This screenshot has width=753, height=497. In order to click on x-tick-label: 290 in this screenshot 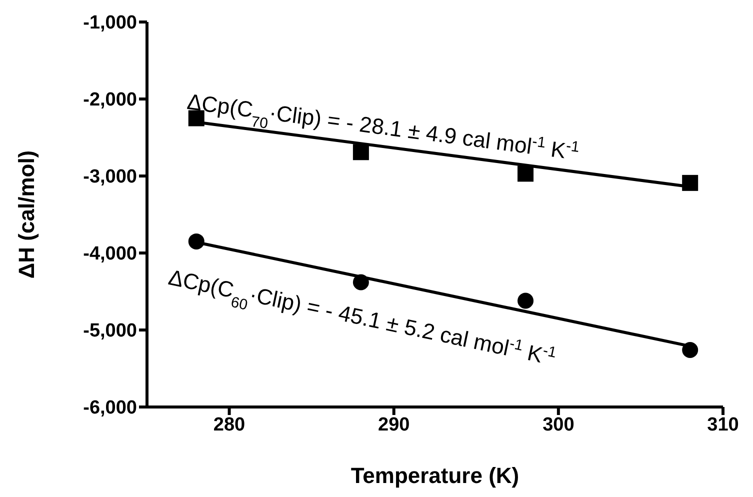, I will do `click(394, 425)`.